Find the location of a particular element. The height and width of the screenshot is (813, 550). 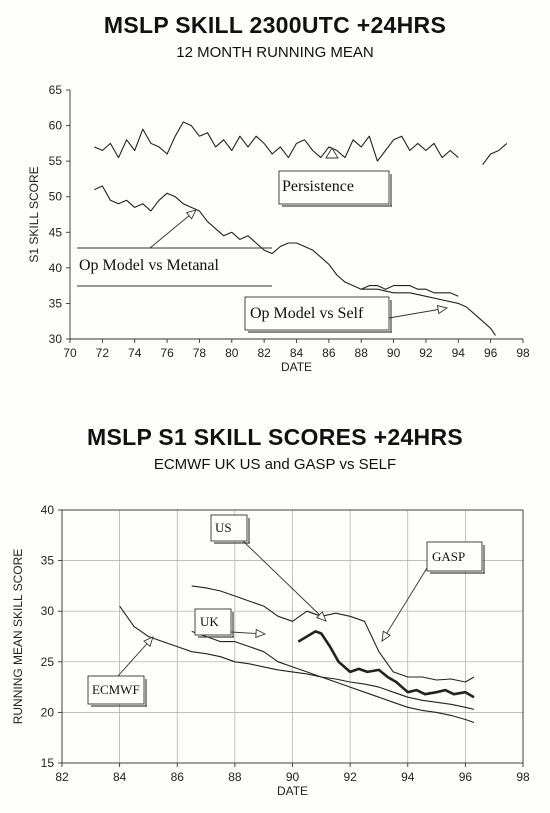

x-tick-label-12: 94 is located at coordinates (459, 353).